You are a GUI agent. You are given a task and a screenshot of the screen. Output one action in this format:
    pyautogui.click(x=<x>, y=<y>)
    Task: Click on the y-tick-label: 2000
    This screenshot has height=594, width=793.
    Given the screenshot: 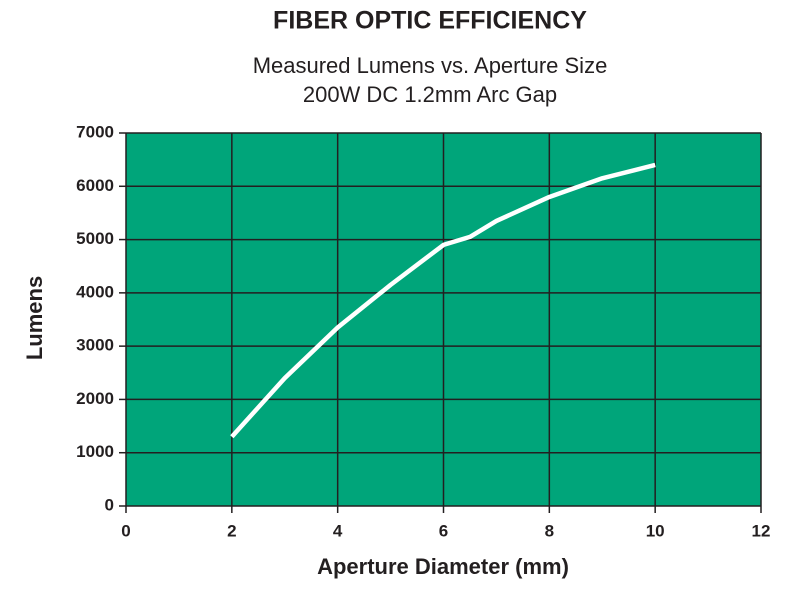 What is the action you would take?
    pyautogui.click(x=95, y=398)
    